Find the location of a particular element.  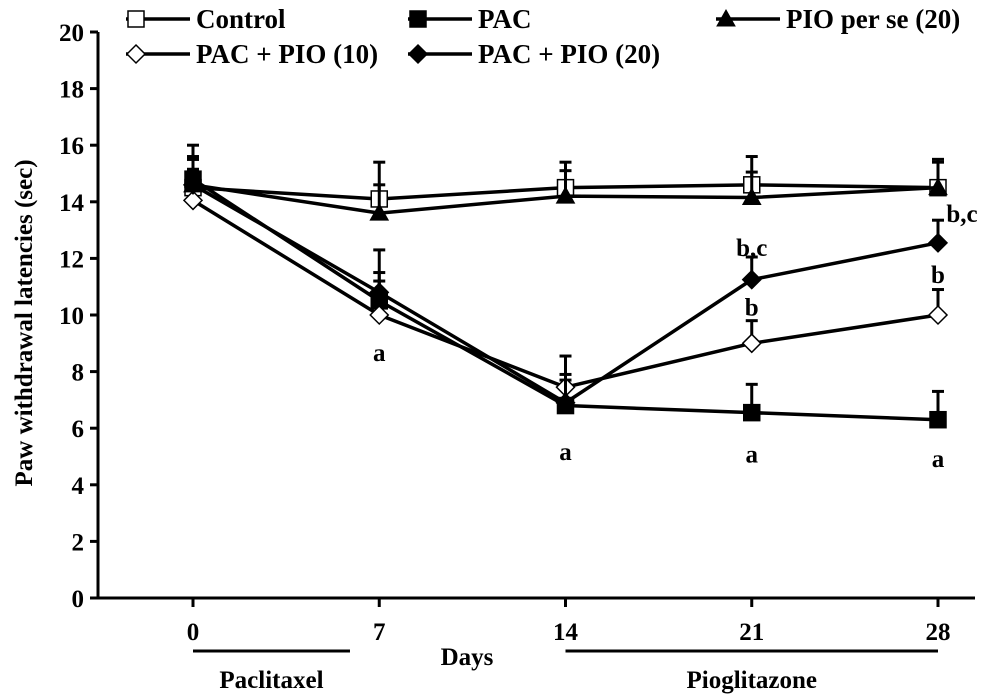

y-tick-label: 10 is located at coordinates (71, 316).